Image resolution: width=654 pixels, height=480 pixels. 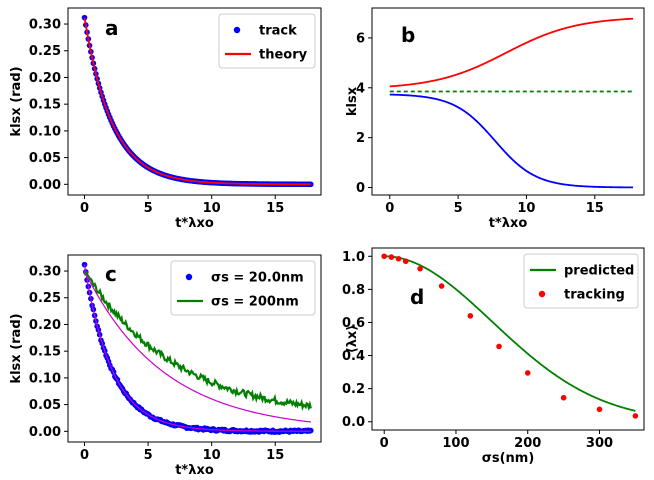 I want to click on panel-letter: d, so click(x=417, y=297).